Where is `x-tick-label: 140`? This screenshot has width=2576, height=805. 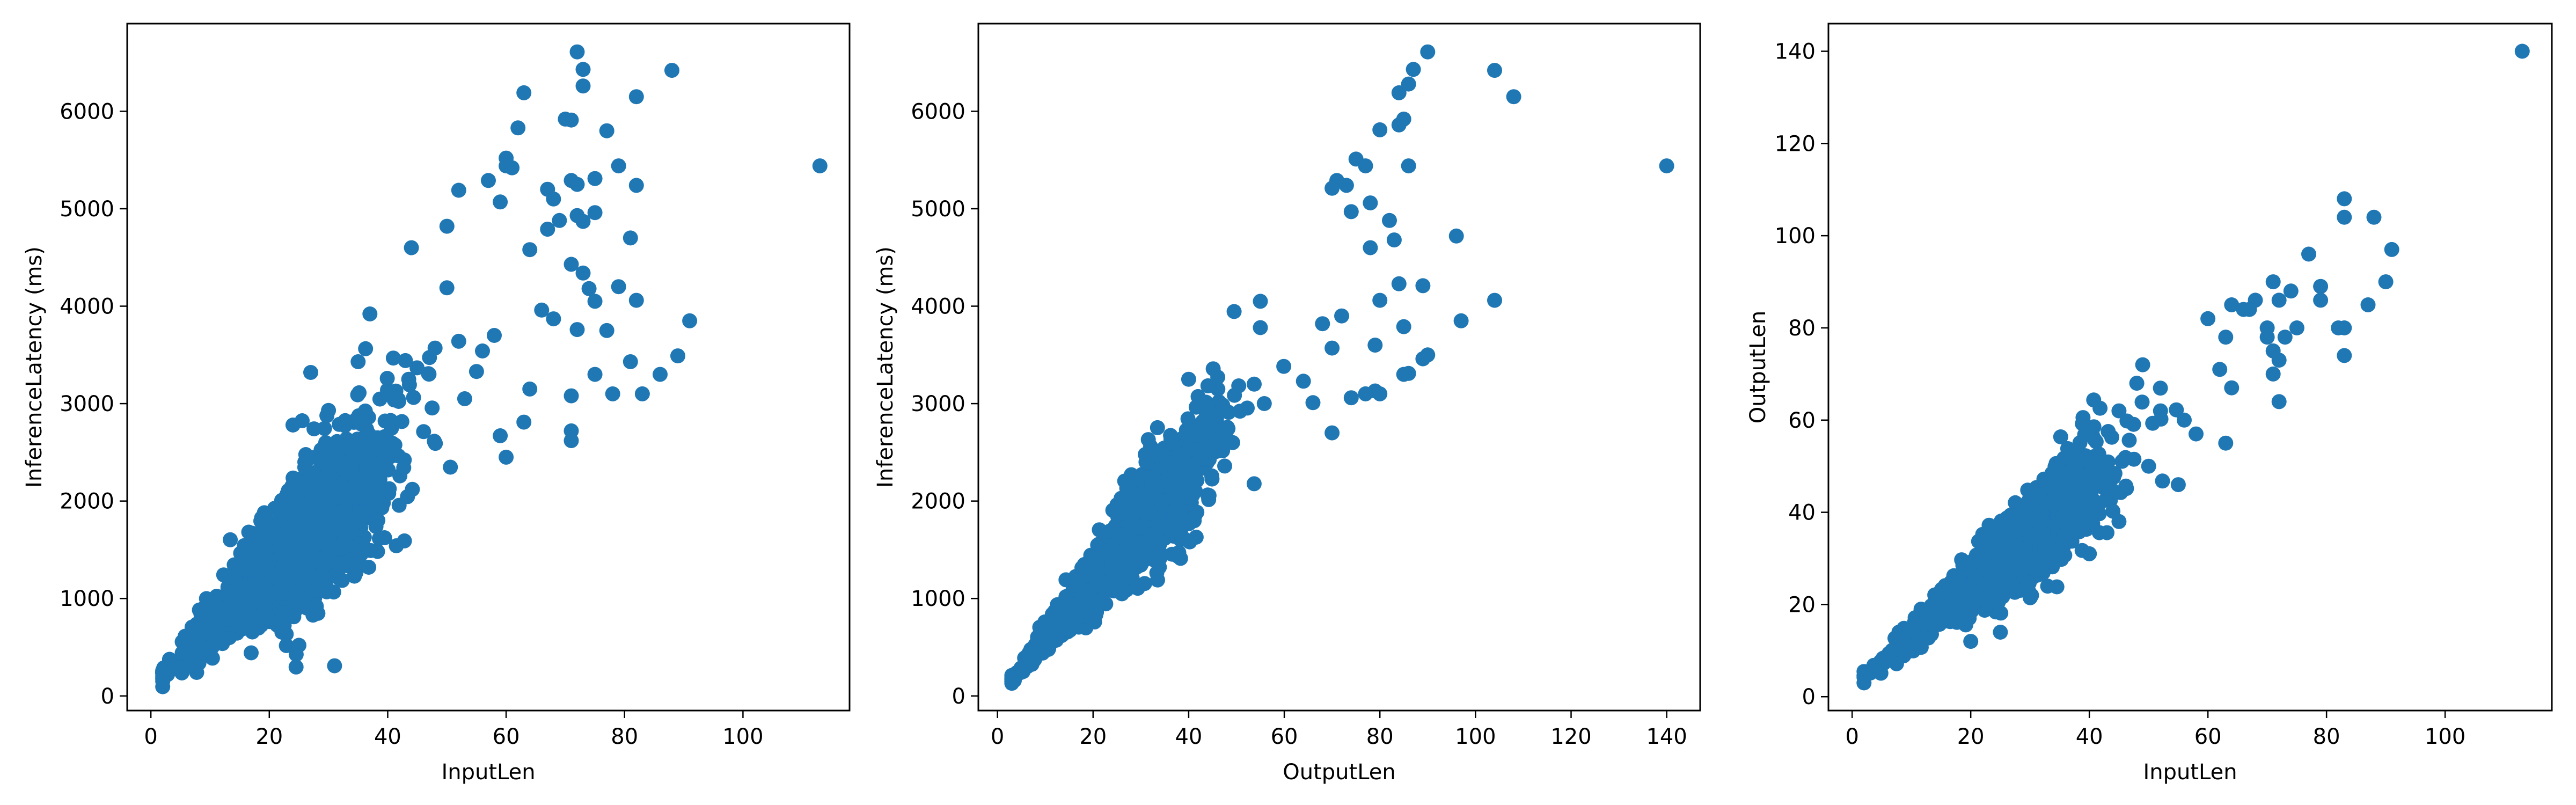
x-tick-label: 140 is located at coordinates (1666, 736).